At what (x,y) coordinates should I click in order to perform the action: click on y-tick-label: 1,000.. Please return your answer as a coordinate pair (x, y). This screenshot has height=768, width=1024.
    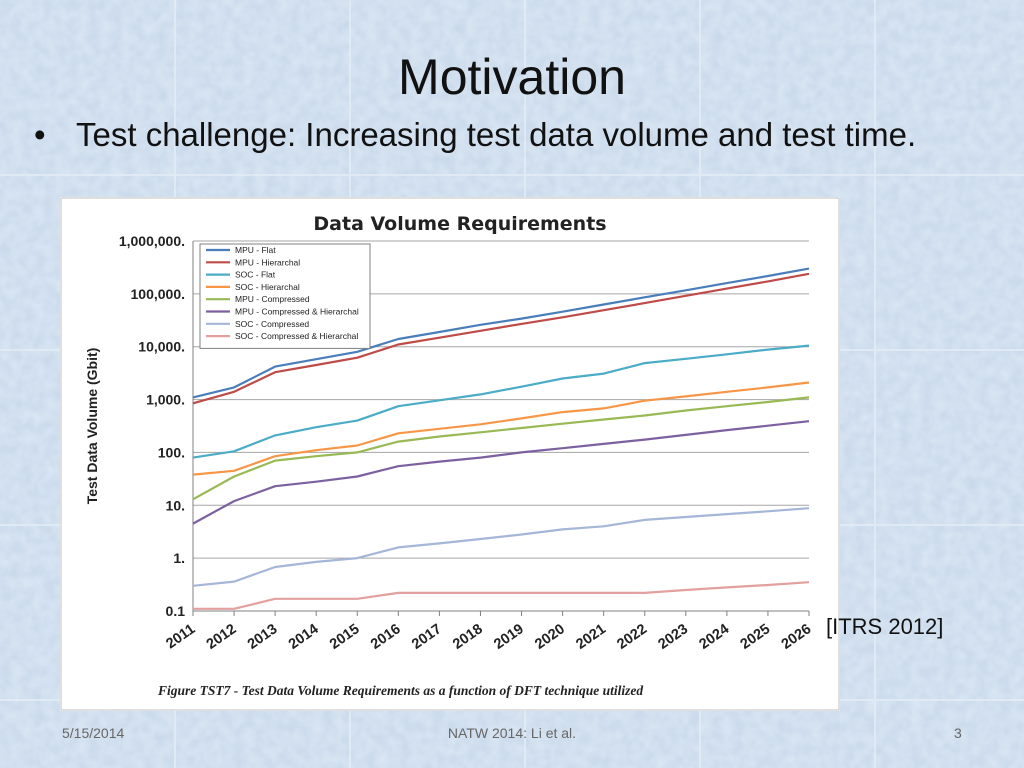
    Looking at the image, I should click on (165, 400).